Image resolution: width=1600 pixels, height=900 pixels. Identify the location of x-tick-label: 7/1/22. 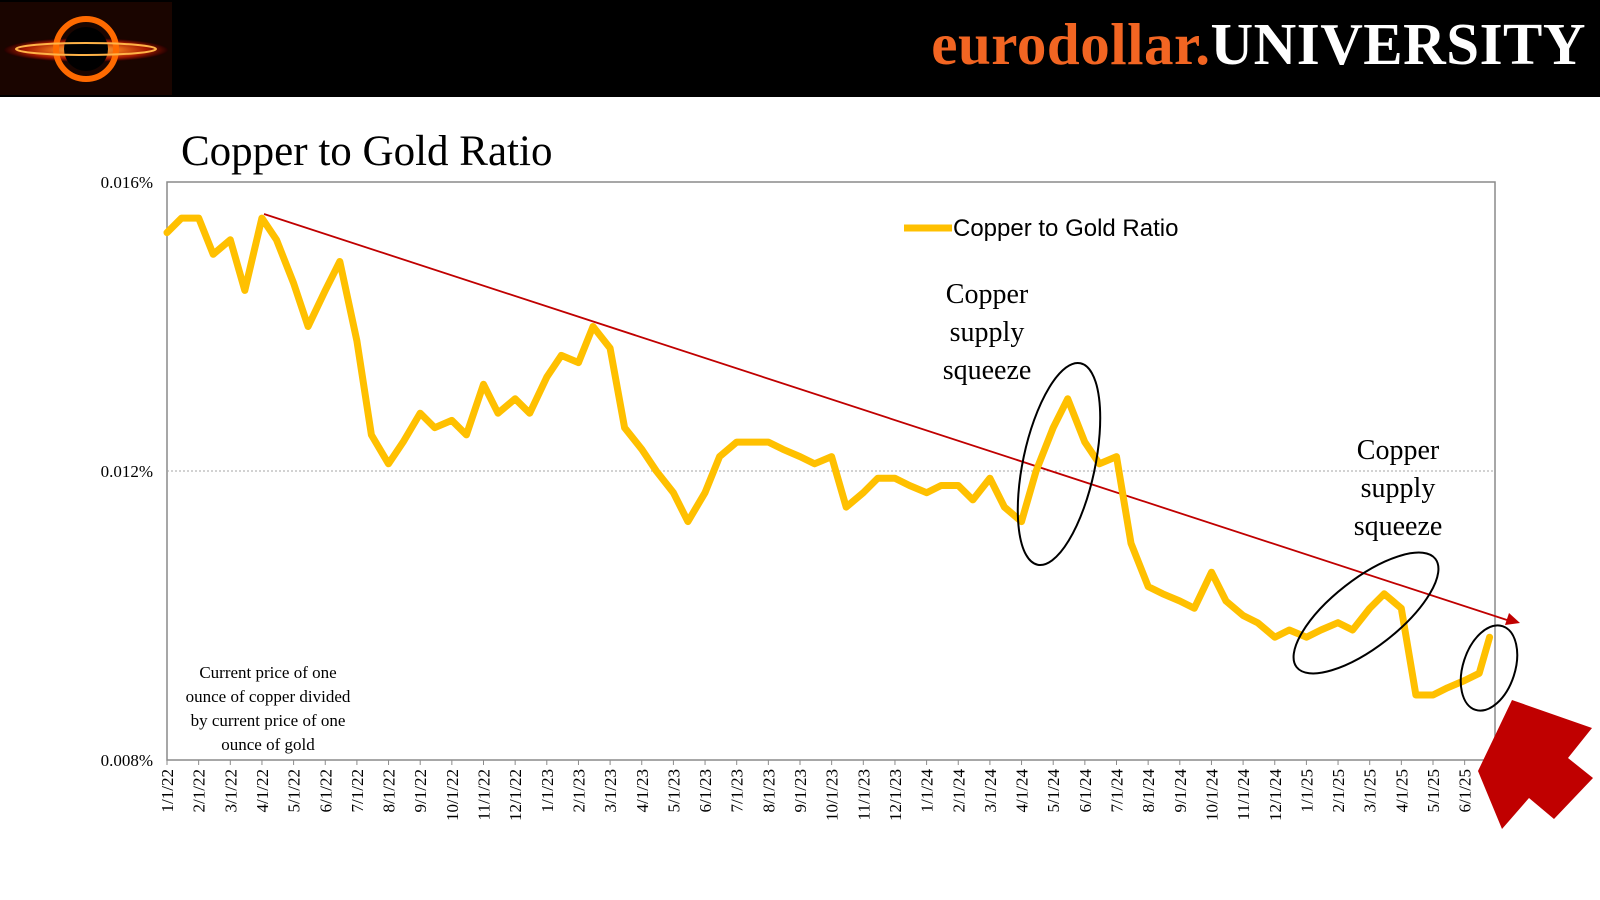
(357, 790).